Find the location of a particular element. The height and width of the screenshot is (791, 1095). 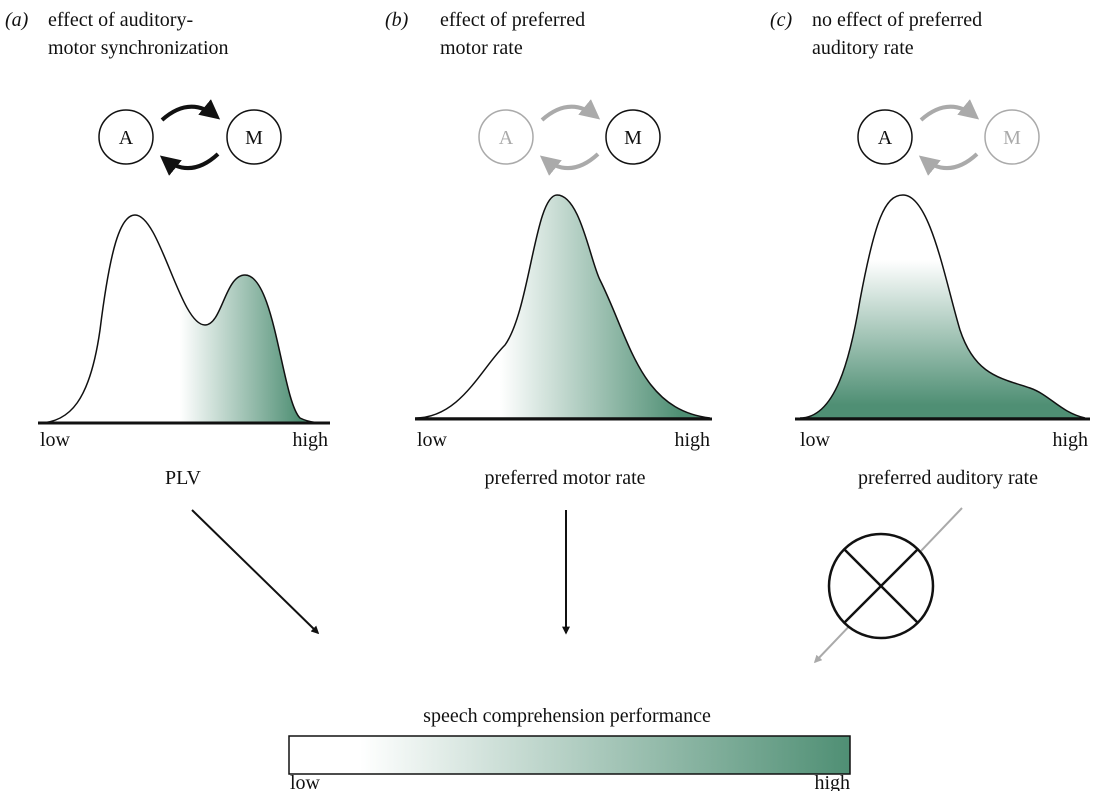

panel-label: (a) is located at coordinates (17, 20).